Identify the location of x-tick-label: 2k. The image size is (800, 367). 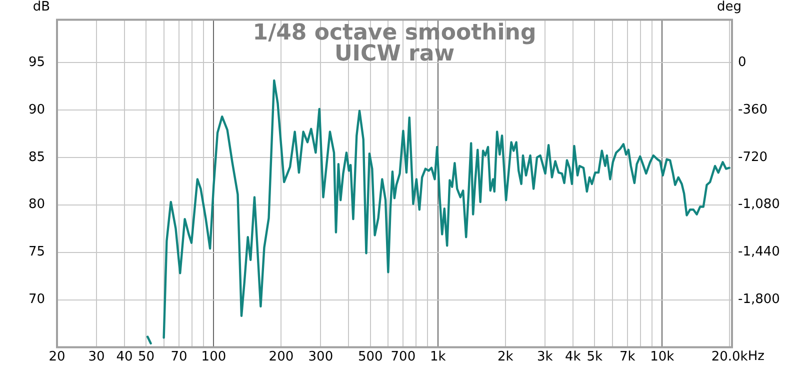
(505, 356).